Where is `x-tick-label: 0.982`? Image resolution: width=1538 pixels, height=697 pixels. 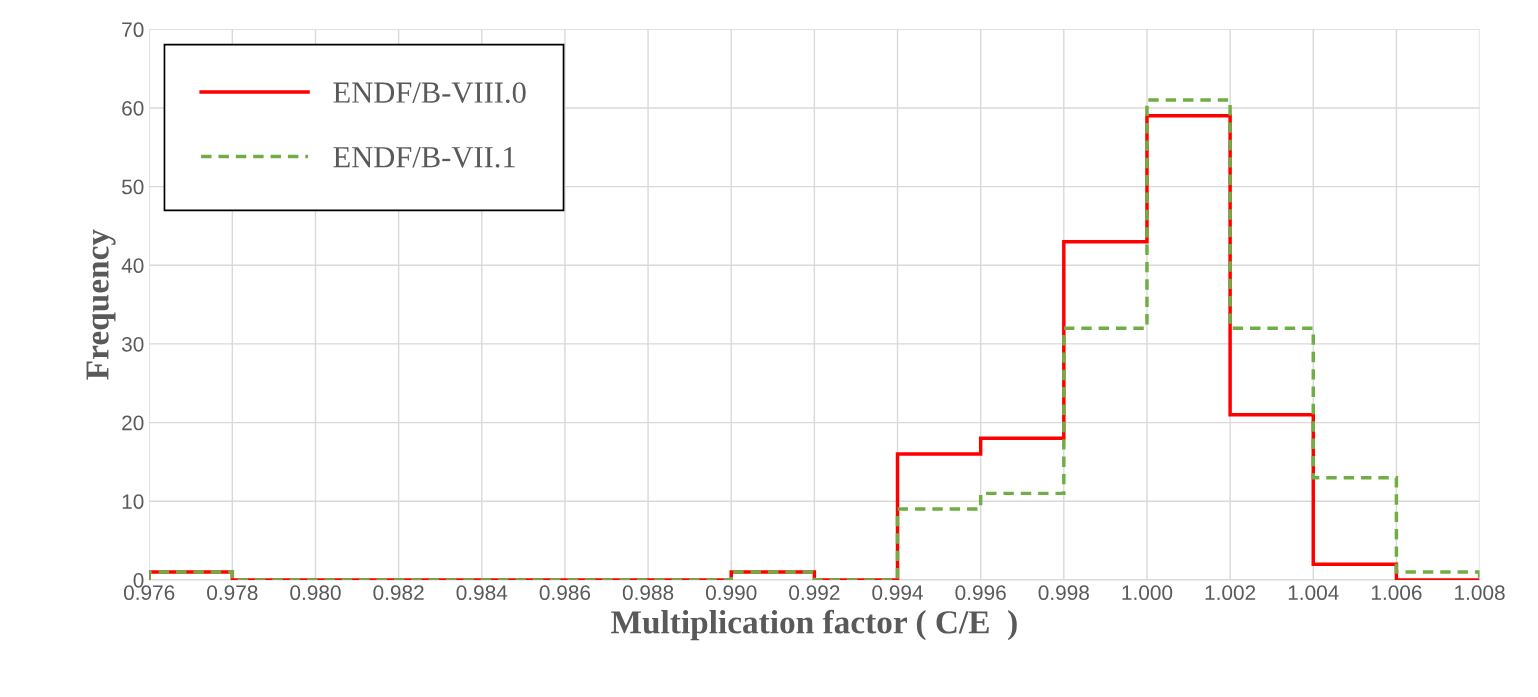 x-tick-label: 0.982 is located at coordinates (398, 593).